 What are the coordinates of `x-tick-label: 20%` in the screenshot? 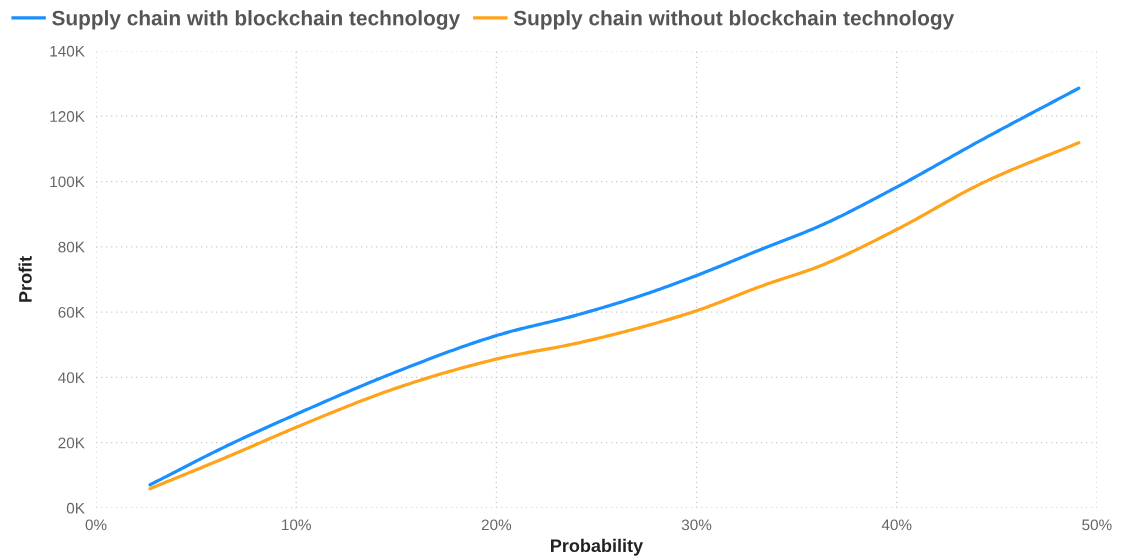 It's located at (496, 525).